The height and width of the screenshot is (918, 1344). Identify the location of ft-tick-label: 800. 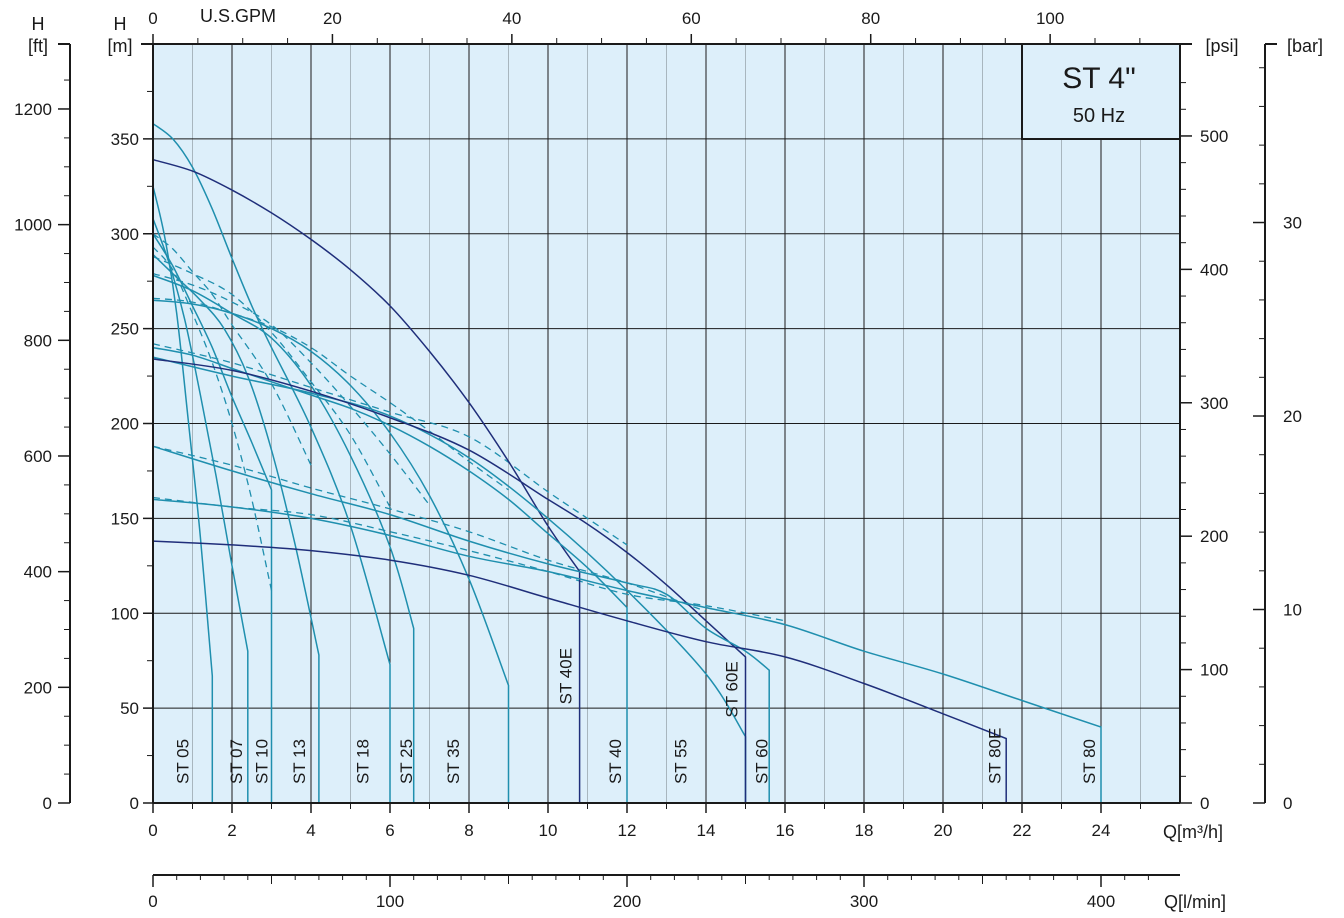
(38, 340).